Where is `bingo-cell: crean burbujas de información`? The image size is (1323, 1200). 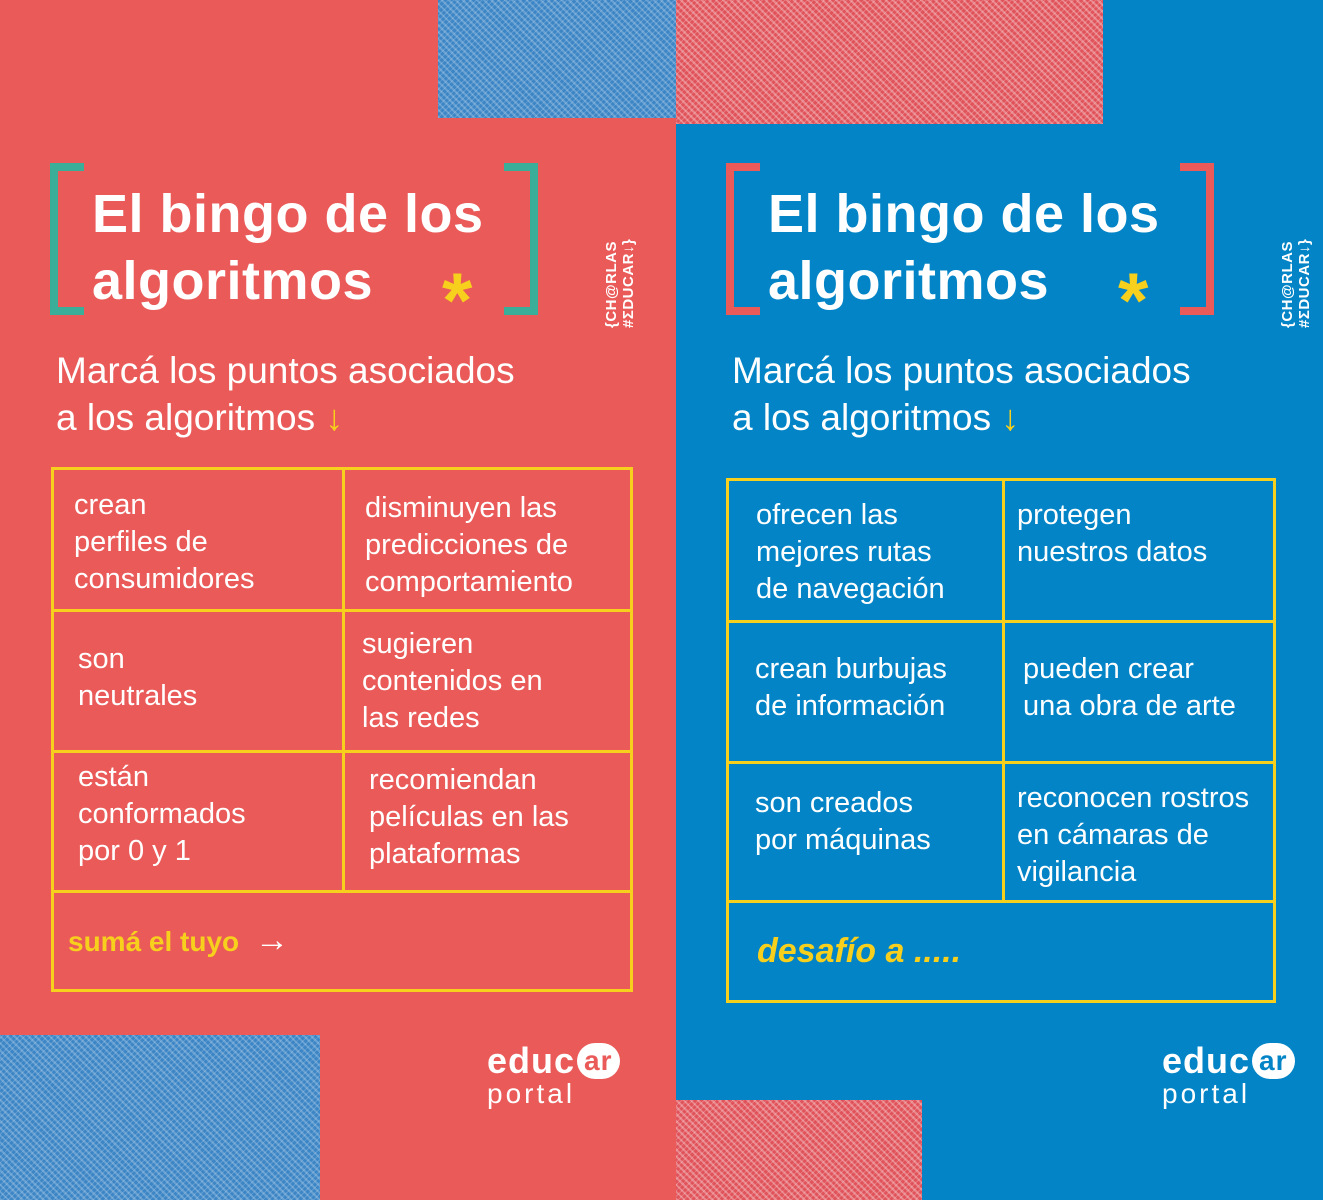
bingo-cell: crean burbujas de información is located at coordinates (851, 687).